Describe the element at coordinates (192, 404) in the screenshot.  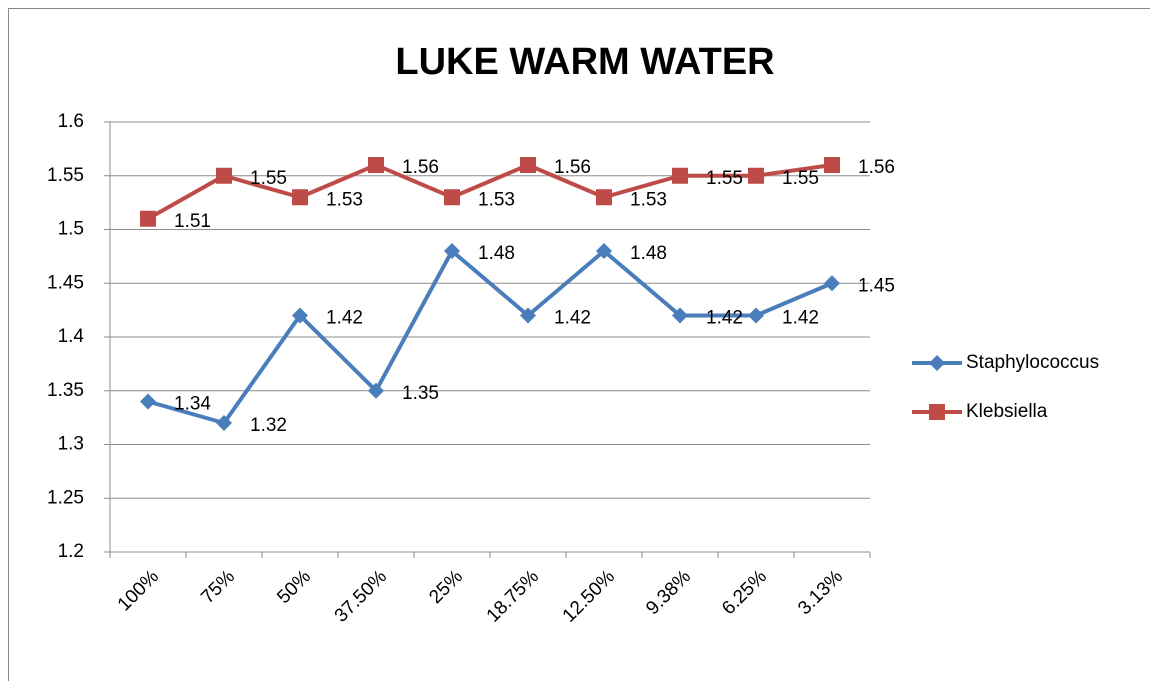
I see `data-label: 1.34` at that location.